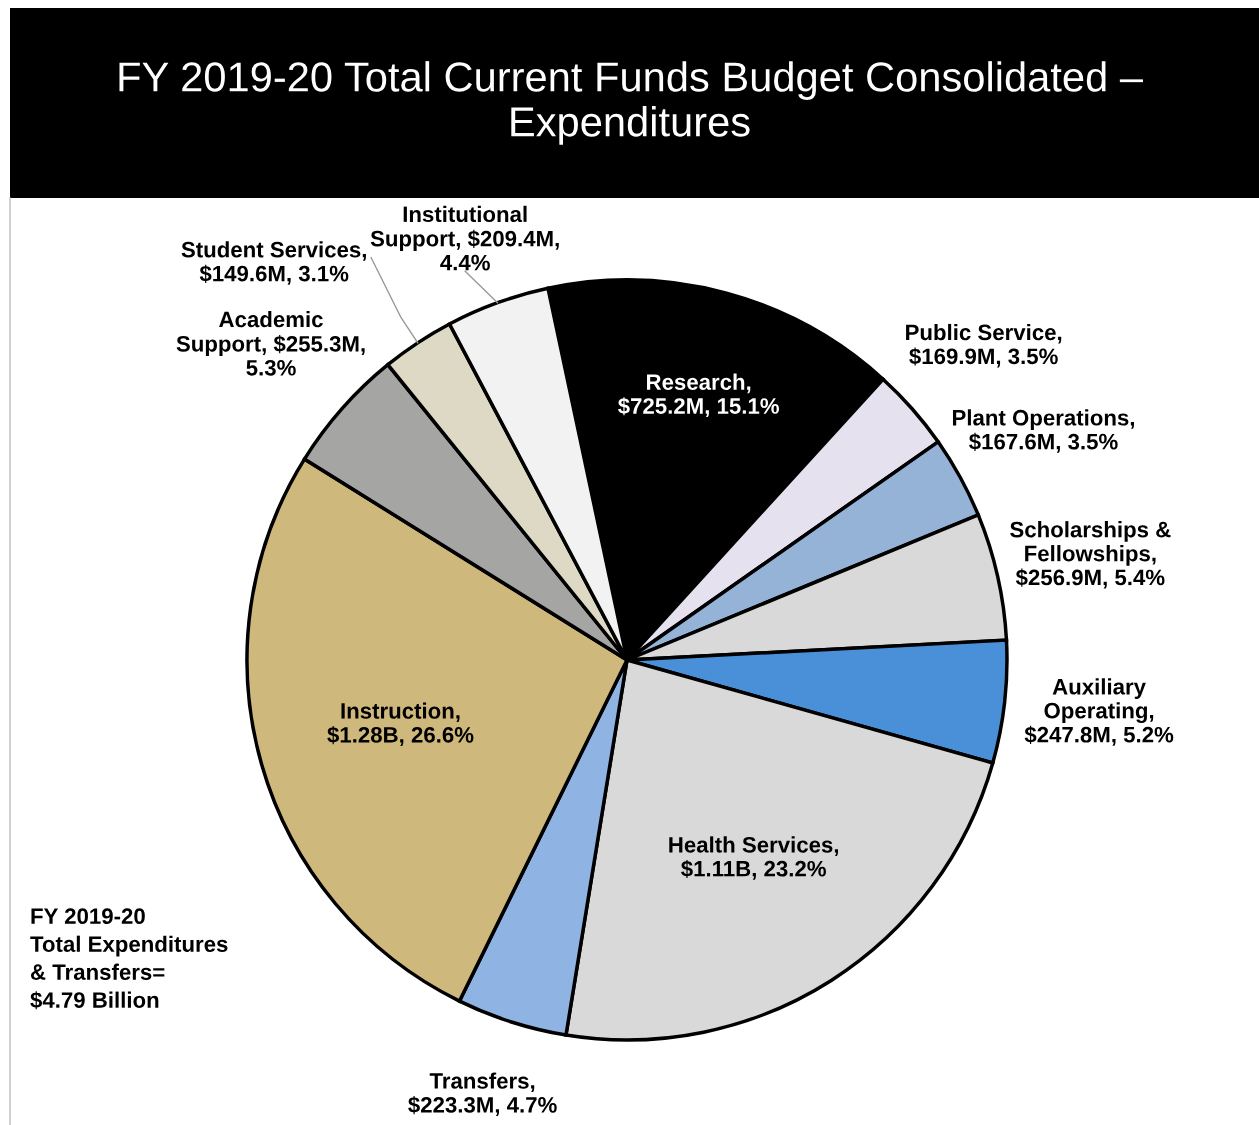  I want to click on slice-label: Public Service, $169.9M, 3.5%, so click(984, 345).